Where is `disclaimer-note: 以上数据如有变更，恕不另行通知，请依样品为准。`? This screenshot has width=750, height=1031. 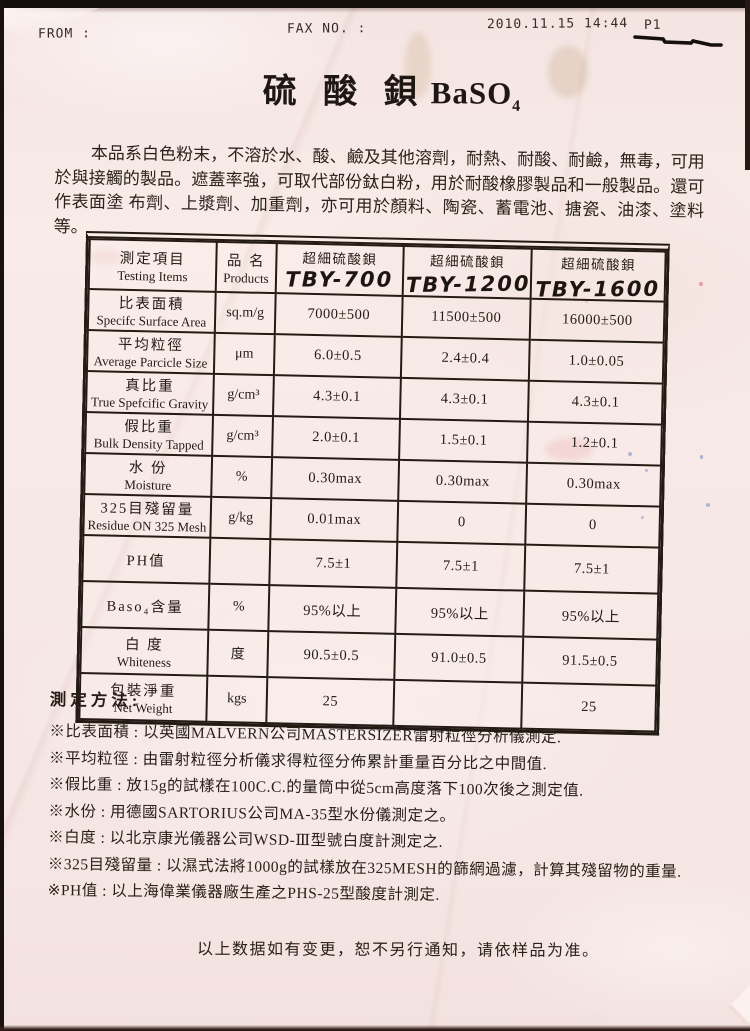 disclaimer-note: 以上数据如有变更，恕不另行通知，请依样品为准。 is located at coordinates (398, 950).